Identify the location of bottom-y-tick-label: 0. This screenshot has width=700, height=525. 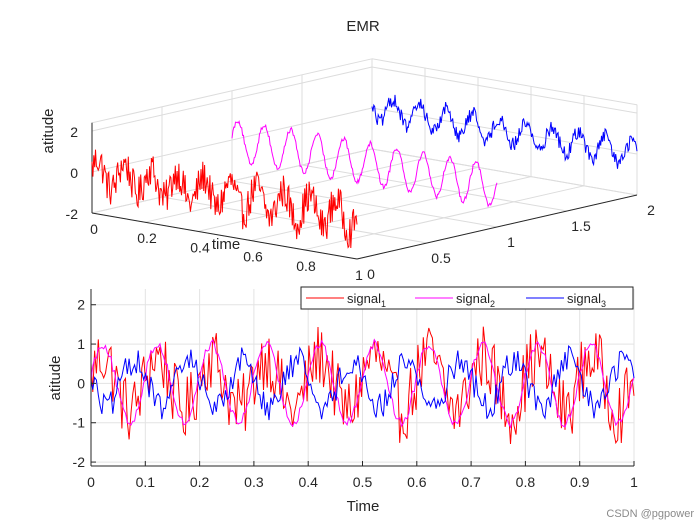
(81, 383).